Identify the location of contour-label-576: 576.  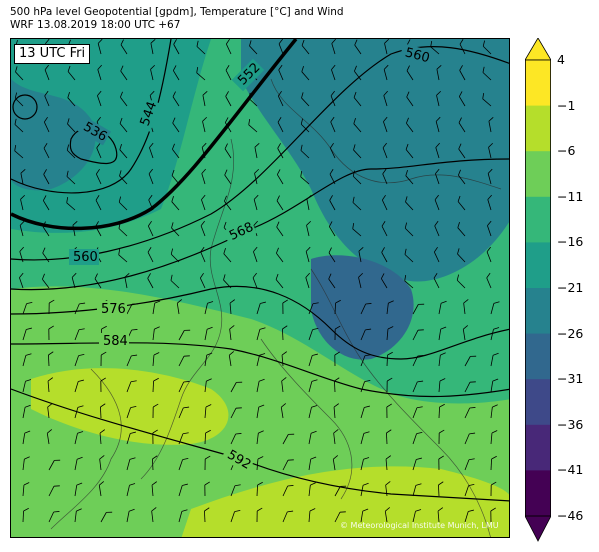
(113, 309).